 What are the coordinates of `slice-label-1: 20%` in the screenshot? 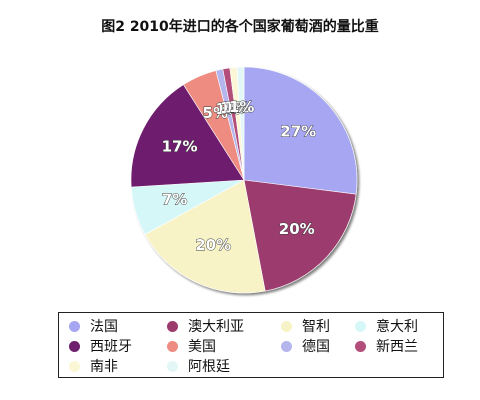 It's located at (297, 229).